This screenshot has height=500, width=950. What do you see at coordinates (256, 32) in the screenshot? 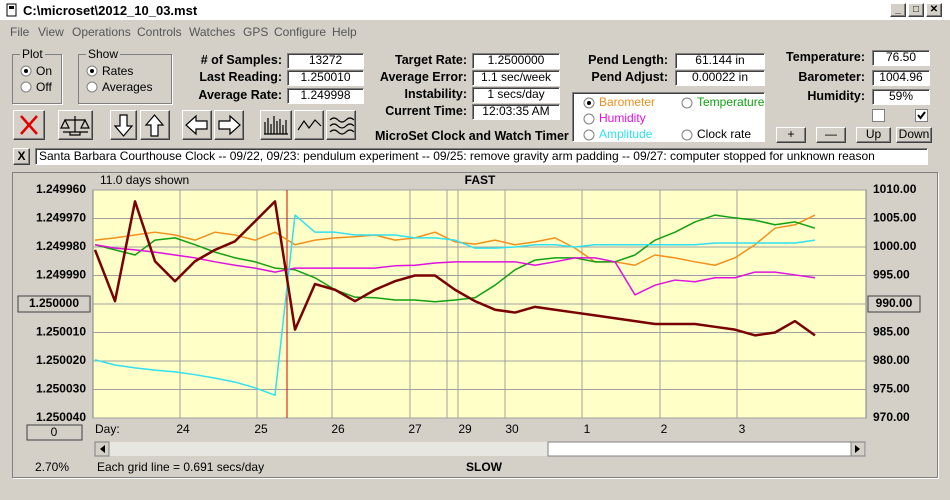
I see `menu-item: GPS` at bounding box center [256, 32].